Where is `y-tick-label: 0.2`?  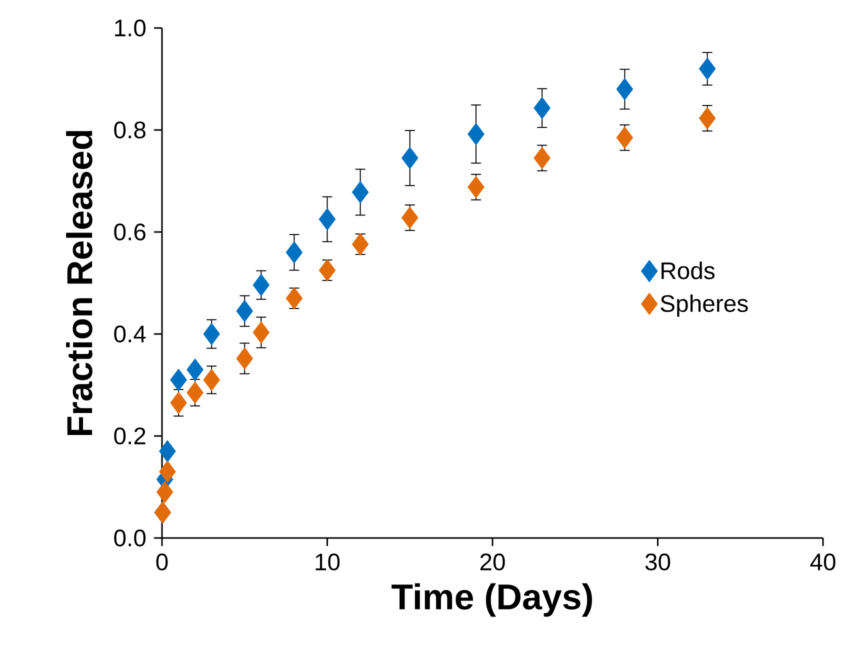 y-tick-label: 0.2 is located at coordinates (130, 436).